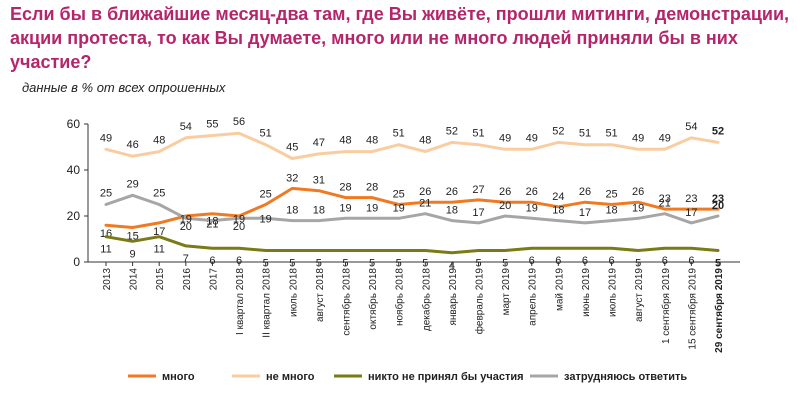  Describe the element at coordinates (239, 122) in the screenshot. I see `data-label: 56` at that location.